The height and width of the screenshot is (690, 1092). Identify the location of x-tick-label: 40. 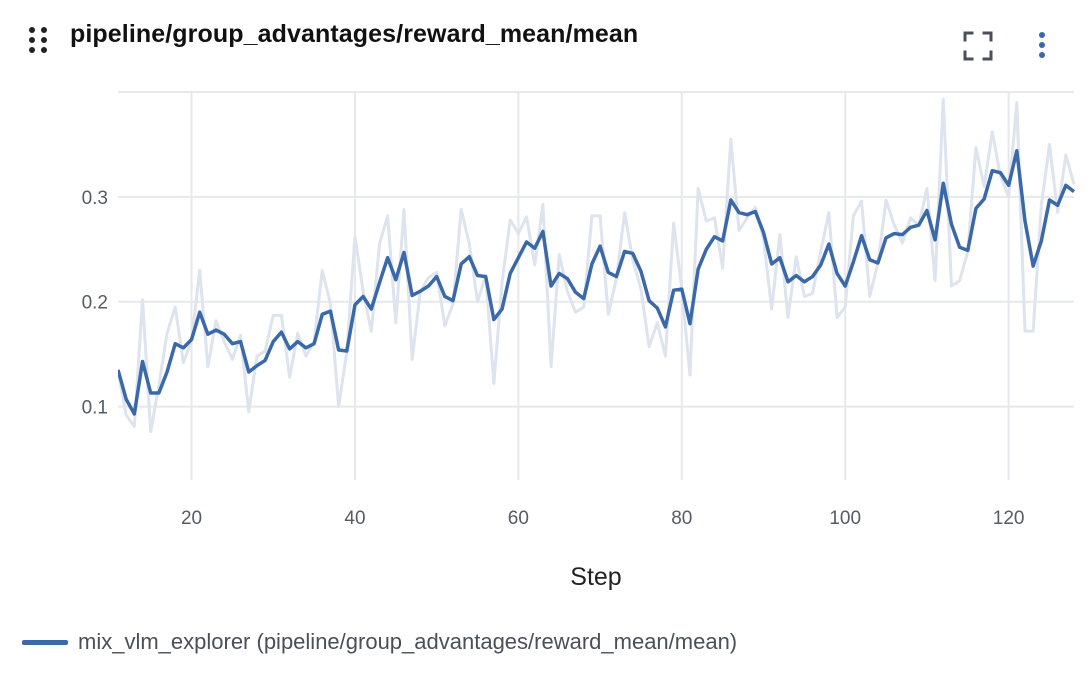
(354, 518).